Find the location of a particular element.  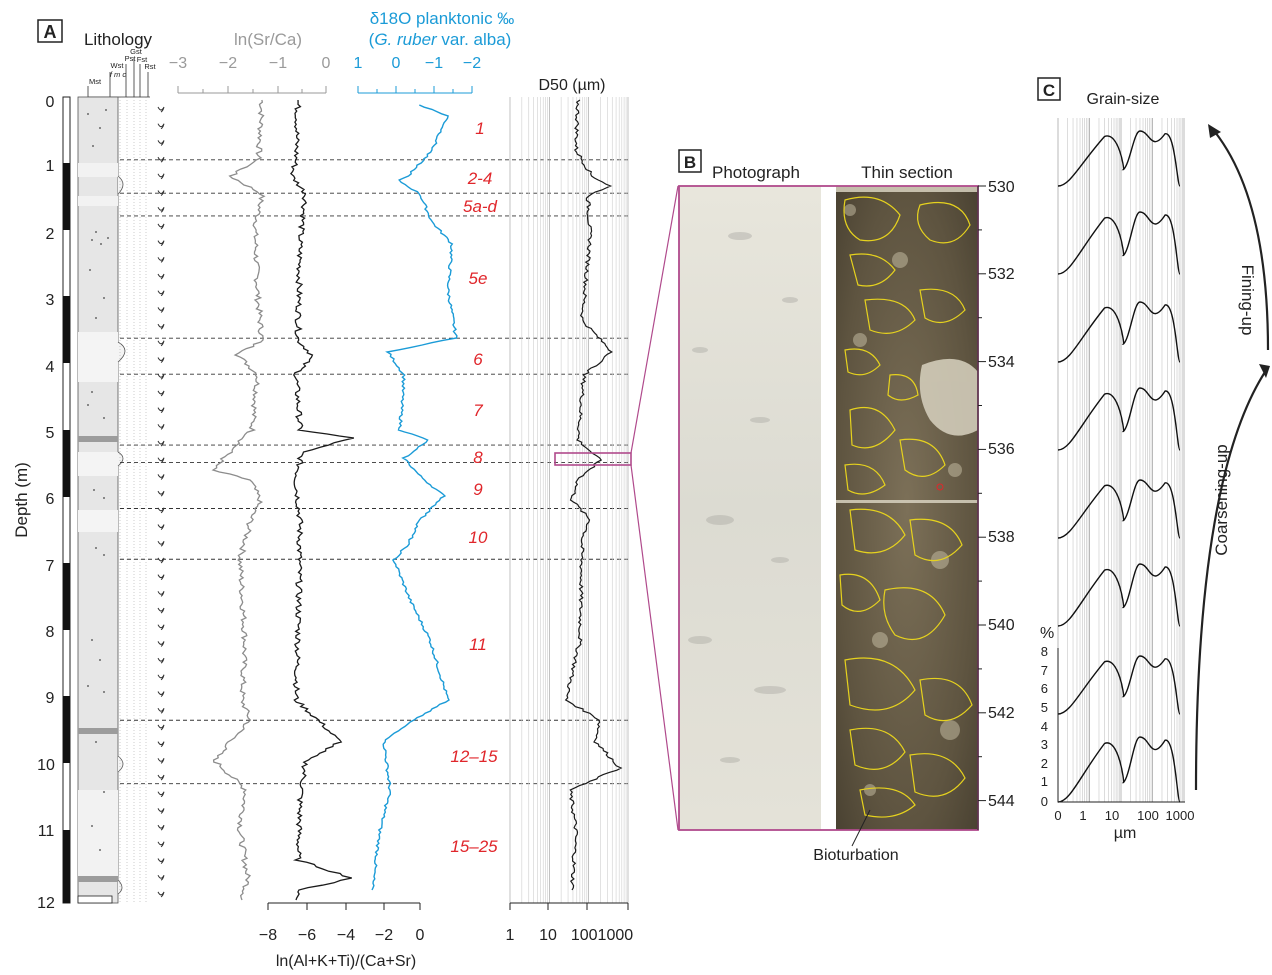

panel-a-box is located at coordinates (50, 31).